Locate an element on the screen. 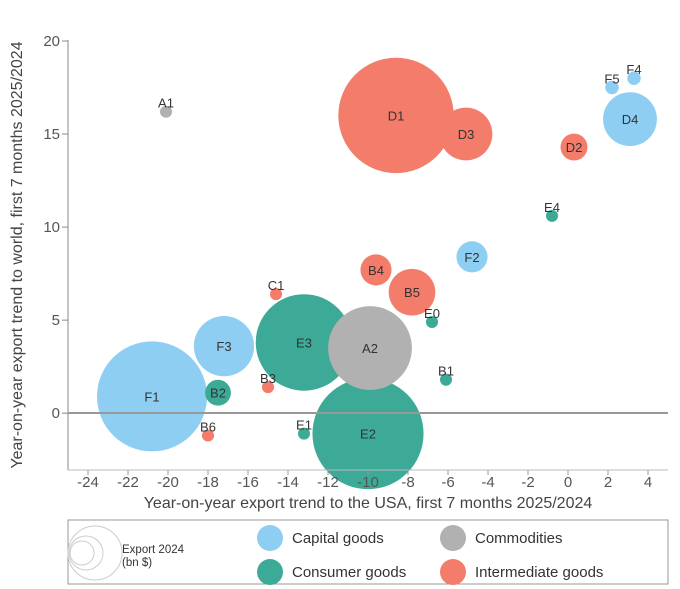  bubble-label-b1: B1 is located at coordinates (446, 371).